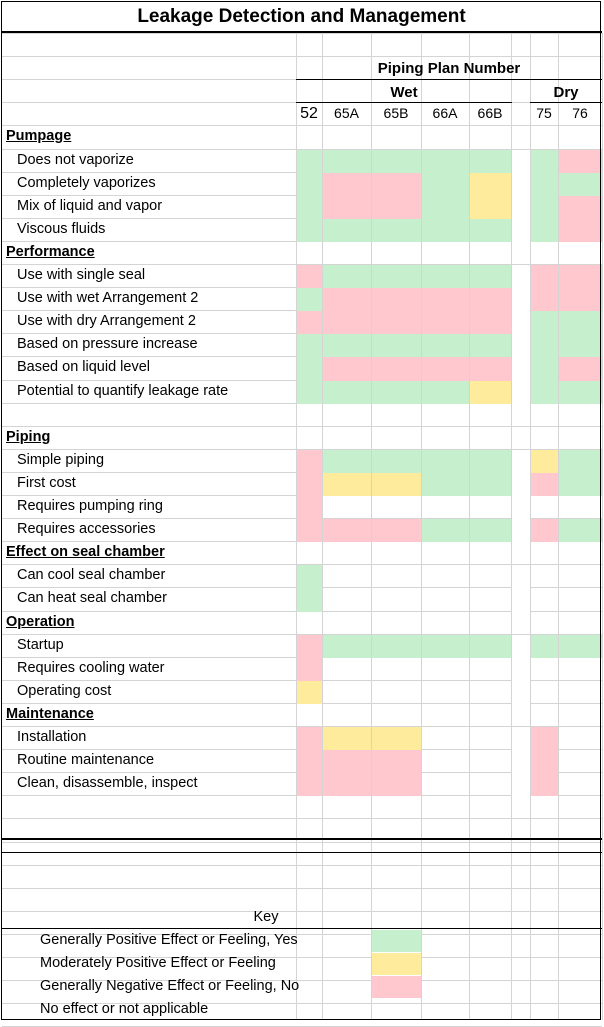 This screenshot has width=604, height=1027. Describe the element at coordinates (50, 252) in the screenshot. I see `section-performance: Performance` at that location.